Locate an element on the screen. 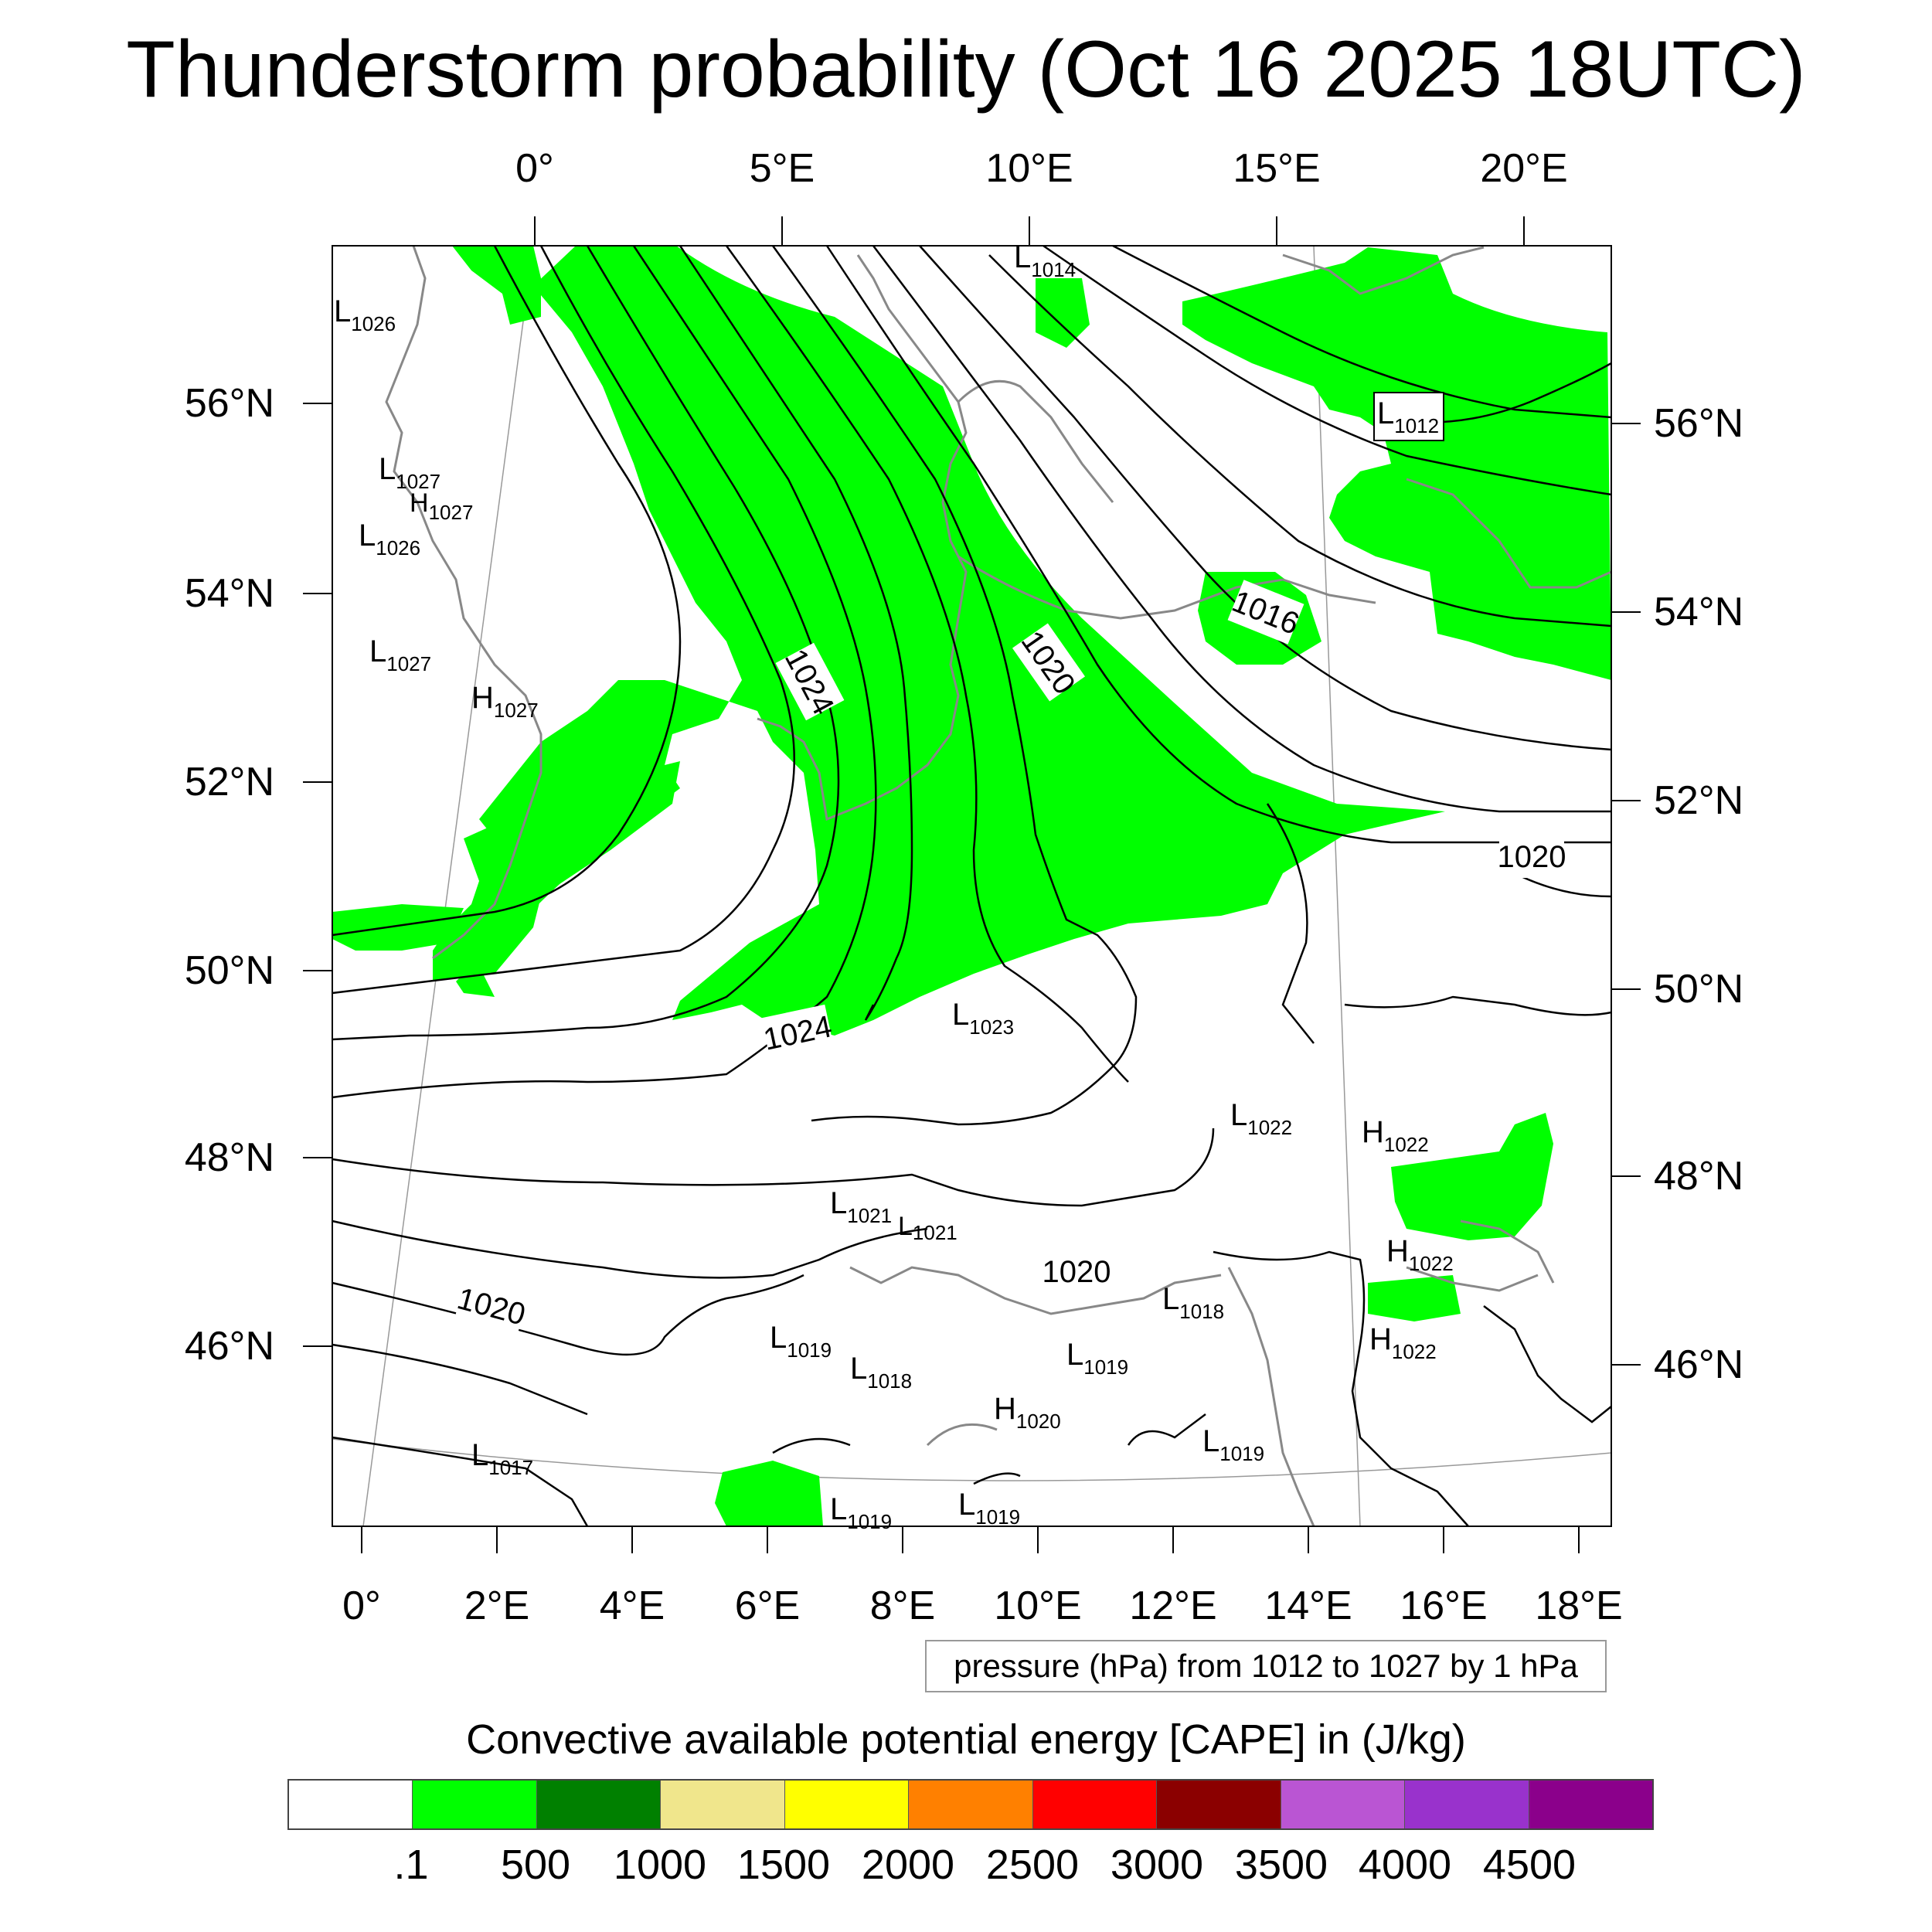 This screenshot has width=1932, height=1932. colorbar-label: 3000 is located at coordinates (1157, 1865).